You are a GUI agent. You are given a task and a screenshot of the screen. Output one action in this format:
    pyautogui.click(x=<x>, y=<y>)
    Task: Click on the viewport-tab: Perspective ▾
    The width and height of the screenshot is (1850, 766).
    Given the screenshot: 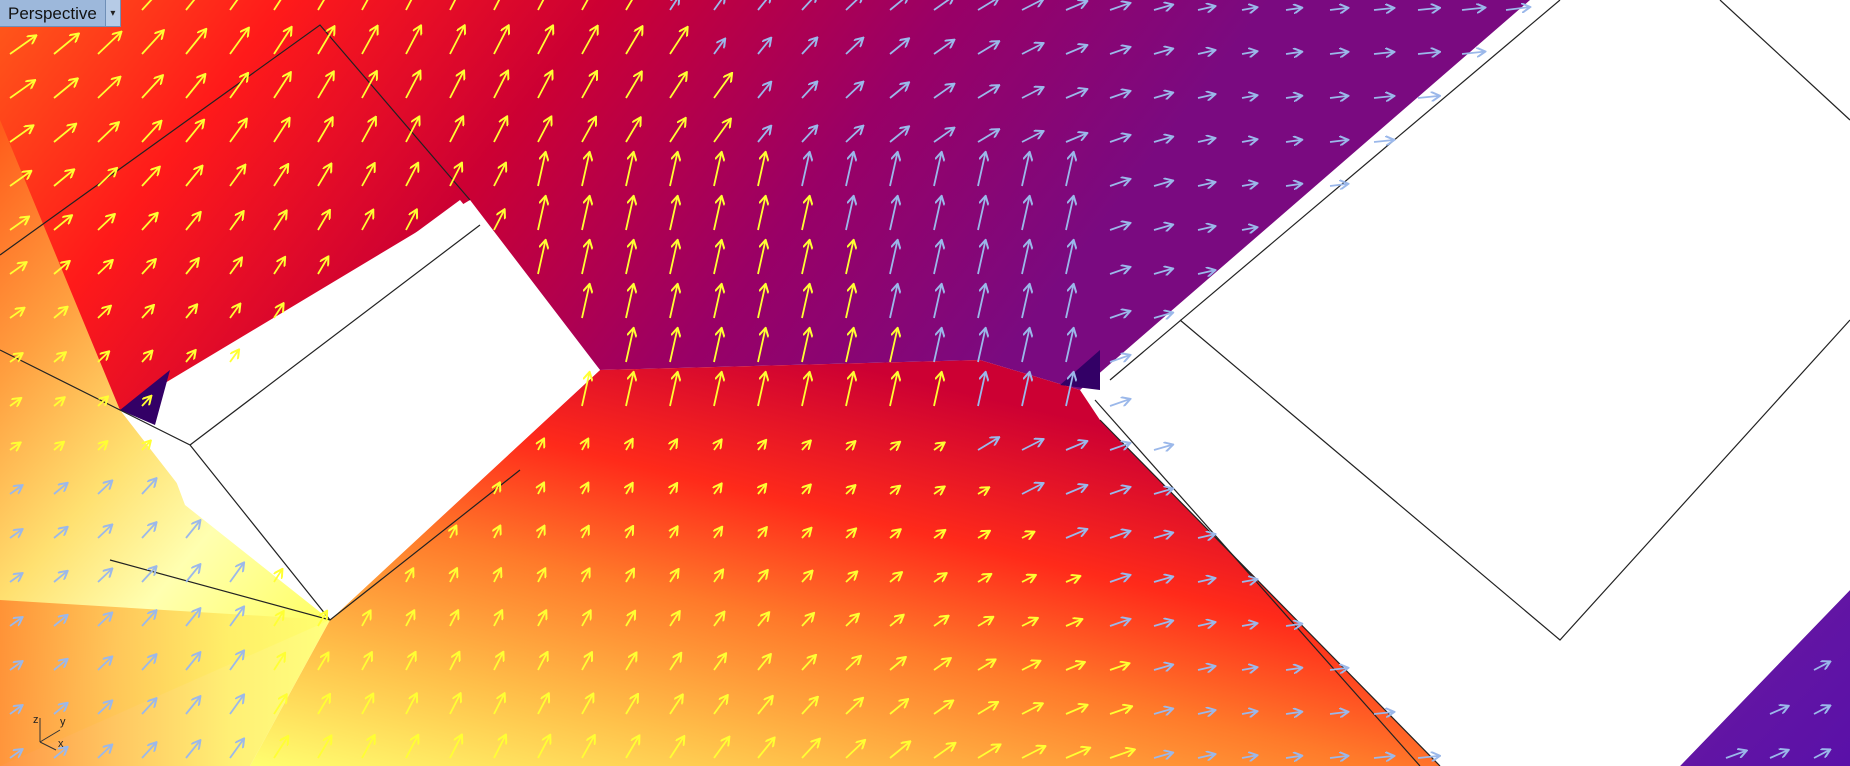 What is the action you would take?
    pyautogui.click(x=60, y=13)
    